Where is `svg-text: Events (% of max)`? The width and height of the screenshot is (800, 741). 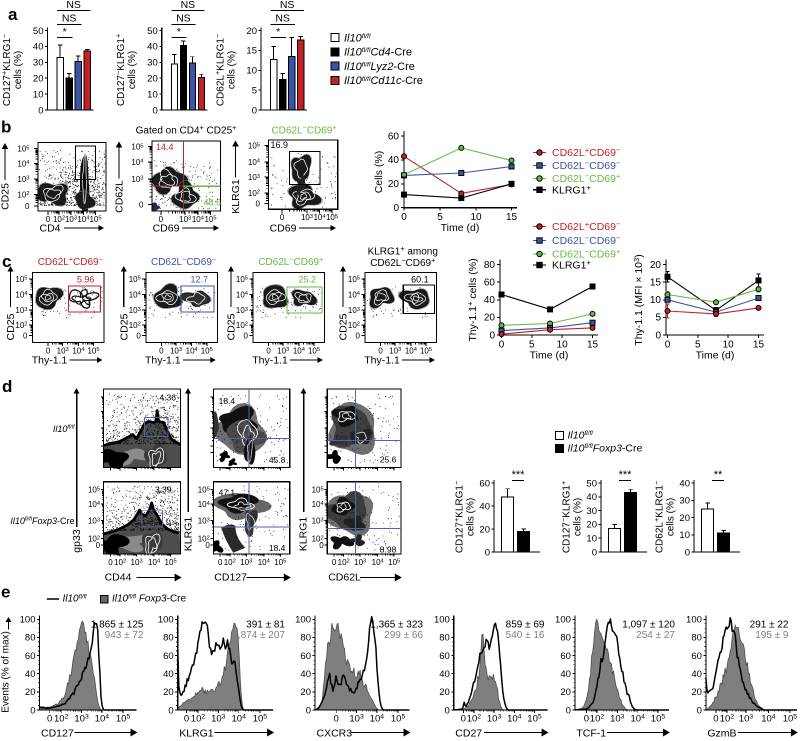 svg-text: Events (% of max) is located at coordinates (6, 672).